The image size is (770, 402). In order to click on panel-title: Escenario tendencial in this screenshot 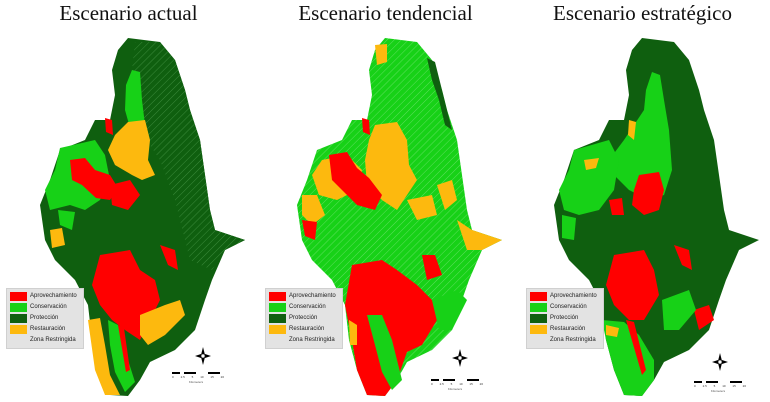, I will do `click(385, 13)`.